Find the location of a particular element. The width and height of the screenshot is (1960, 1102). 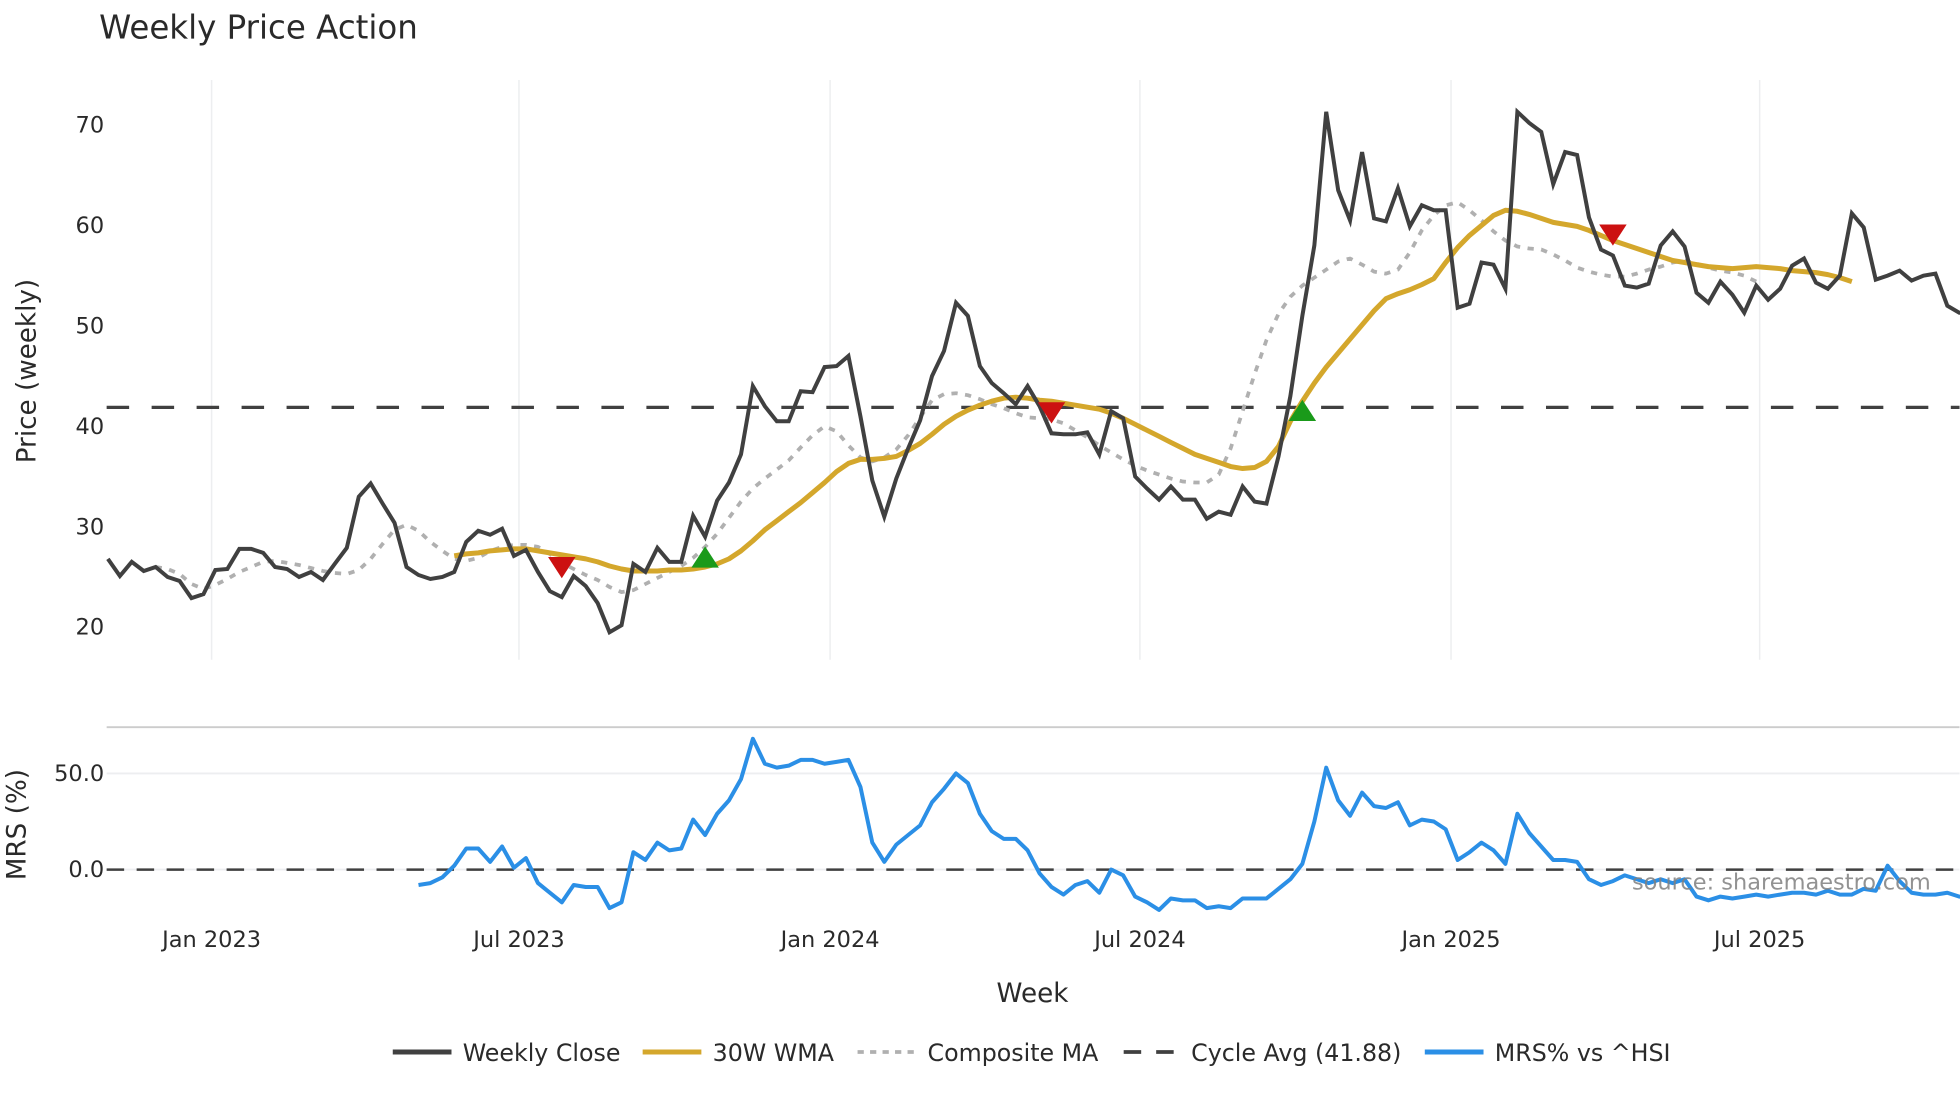

price-y-axis-title: Price (weekly) is located at coordinates (27, 371).